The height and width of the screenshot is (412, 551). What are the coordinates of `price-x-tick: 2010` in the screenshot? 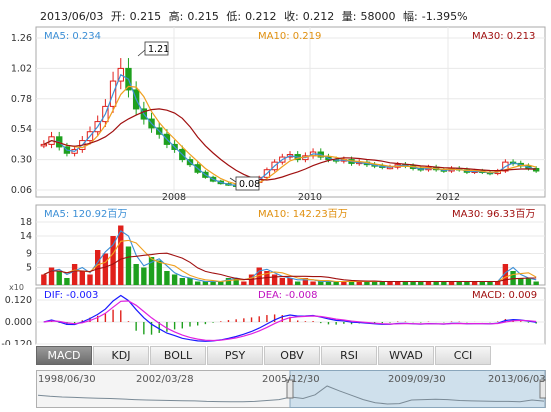 It's located at (310, 197).